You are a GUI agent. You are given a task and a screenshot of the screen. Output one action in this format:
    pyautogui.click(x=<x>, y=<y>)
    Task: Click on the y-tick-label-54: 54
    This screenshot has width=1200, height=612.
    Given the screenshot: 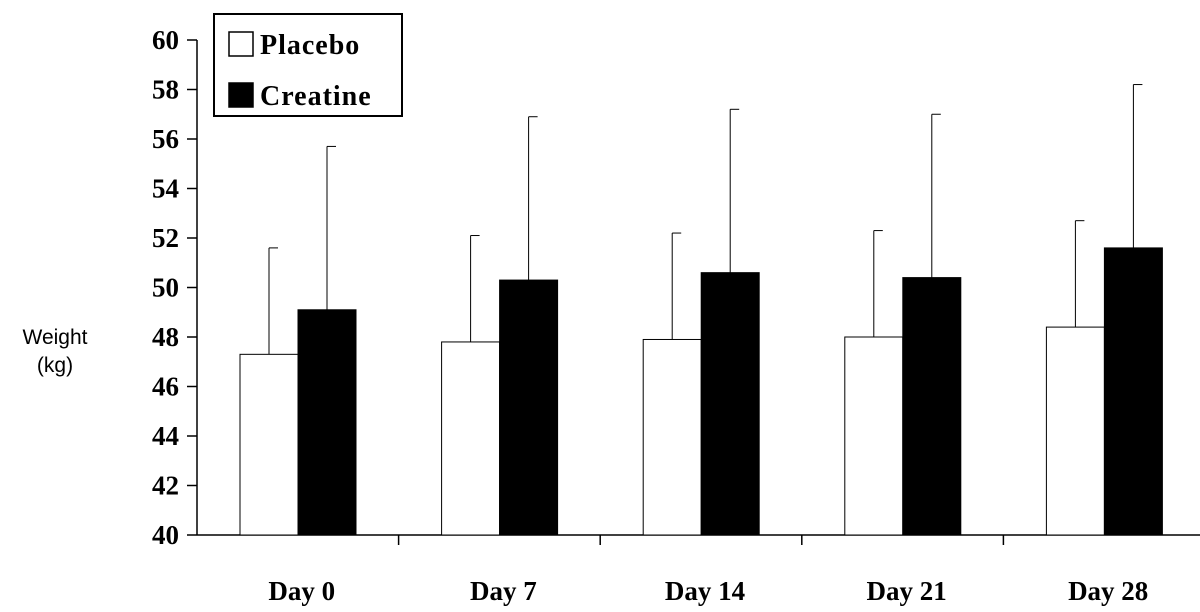 What is the action you would take?
    pyautogui.click(x=165, y=189)
    